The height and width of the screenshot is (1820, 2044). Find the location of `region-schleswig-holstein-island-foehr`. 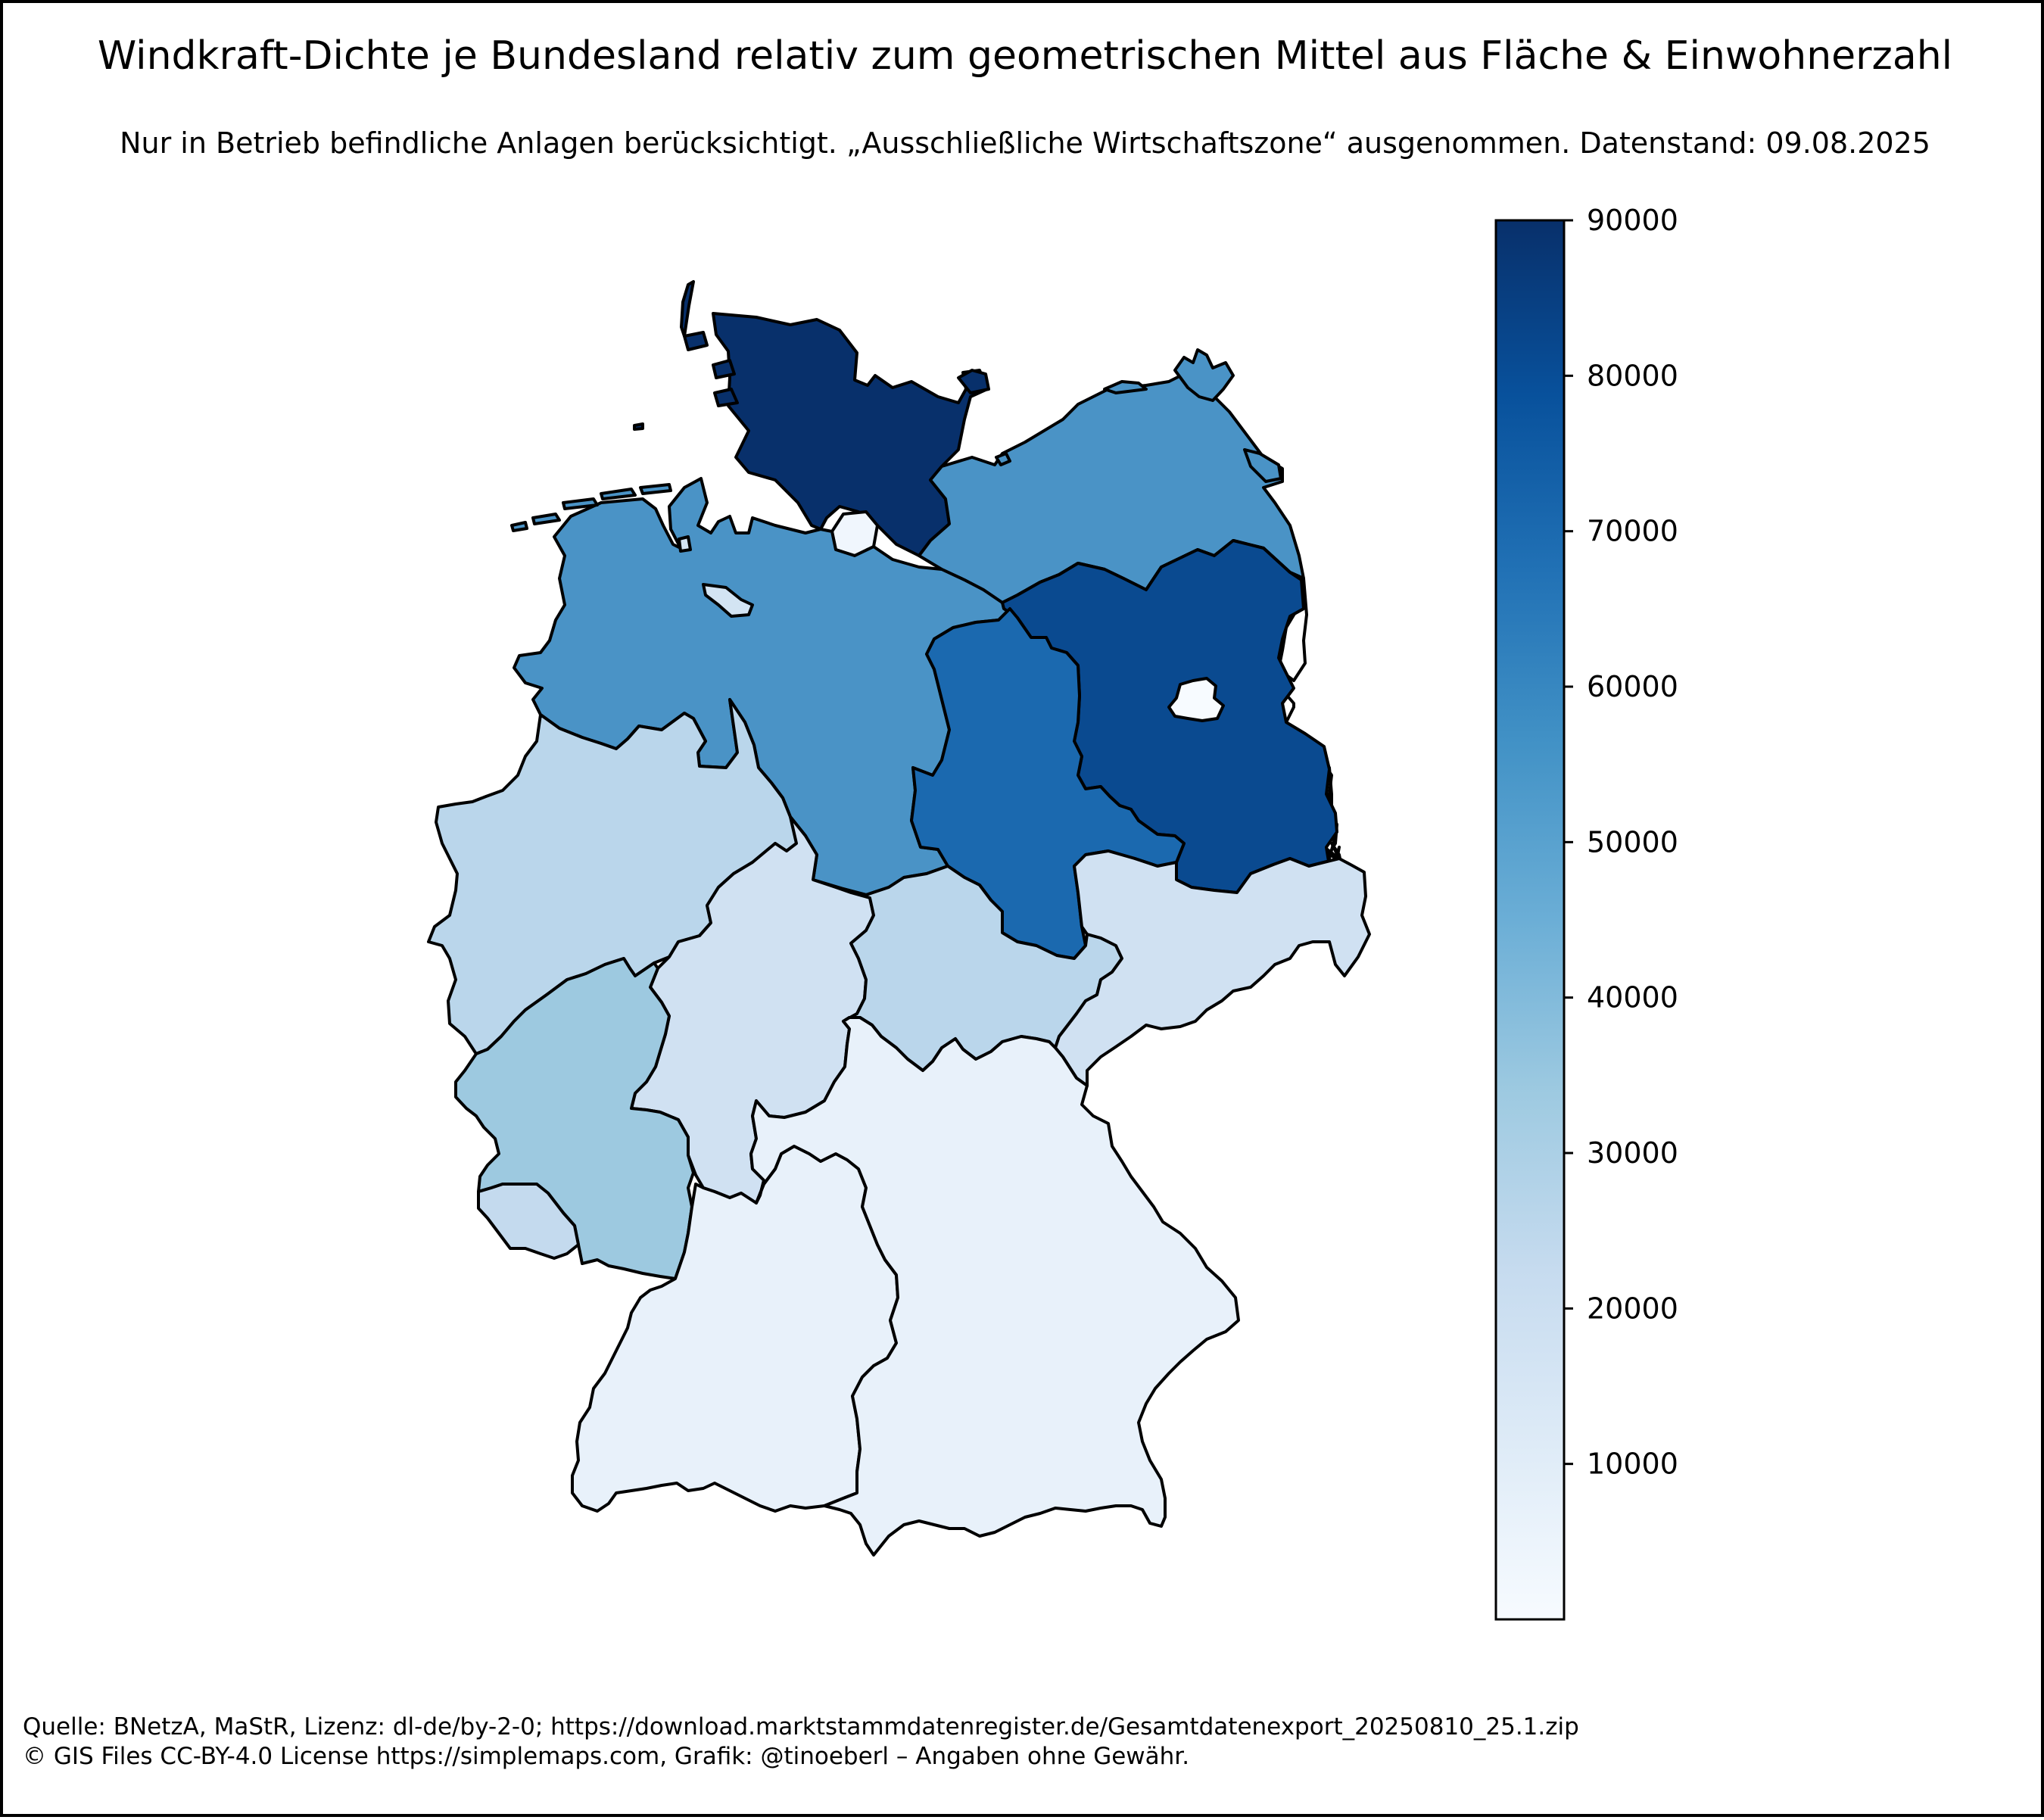

region-schleswig-holstein-island-foehr is located at coordinates (696, 341).